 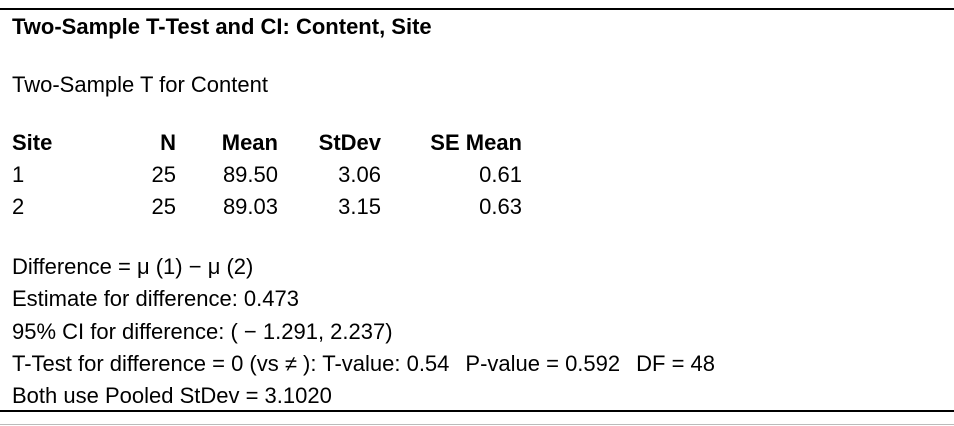 What do you see at coordinates (477, 424) in the screenshot?
I see `bottom-rule-light` at bounding box center [477, 424].